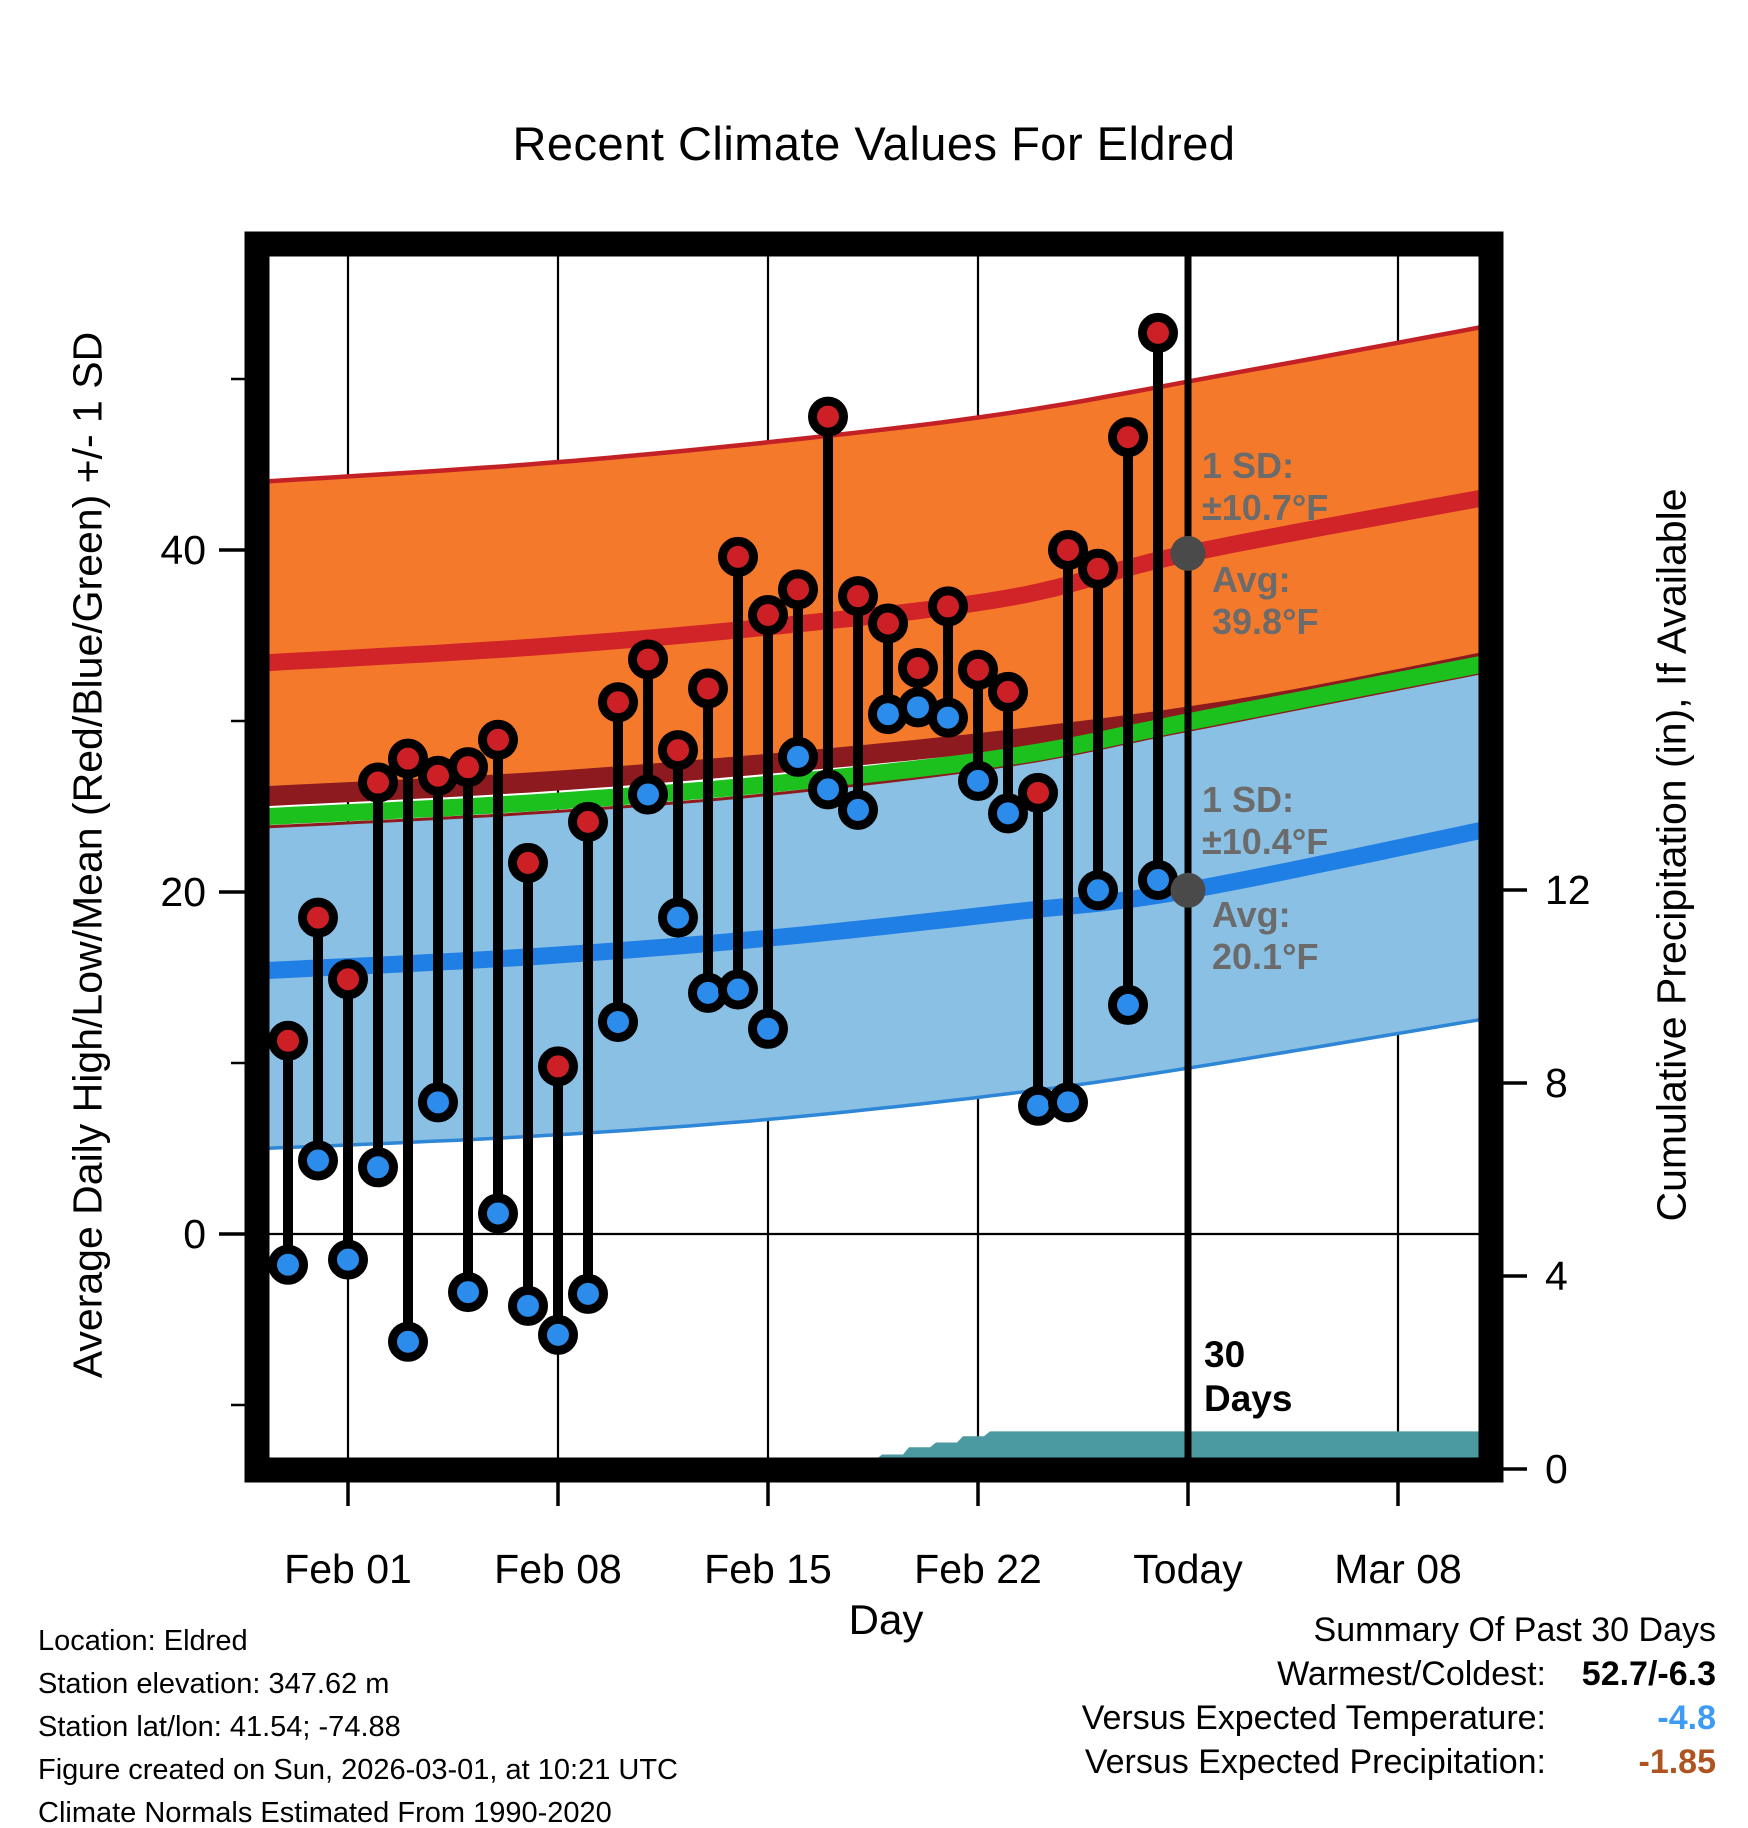 This screenshot has width=1748, height=1828. What do you see at coordinates (194, 1234) in the screenshot?
I see `y-left-tick-label: 0` at bounding box center [194, 1234].